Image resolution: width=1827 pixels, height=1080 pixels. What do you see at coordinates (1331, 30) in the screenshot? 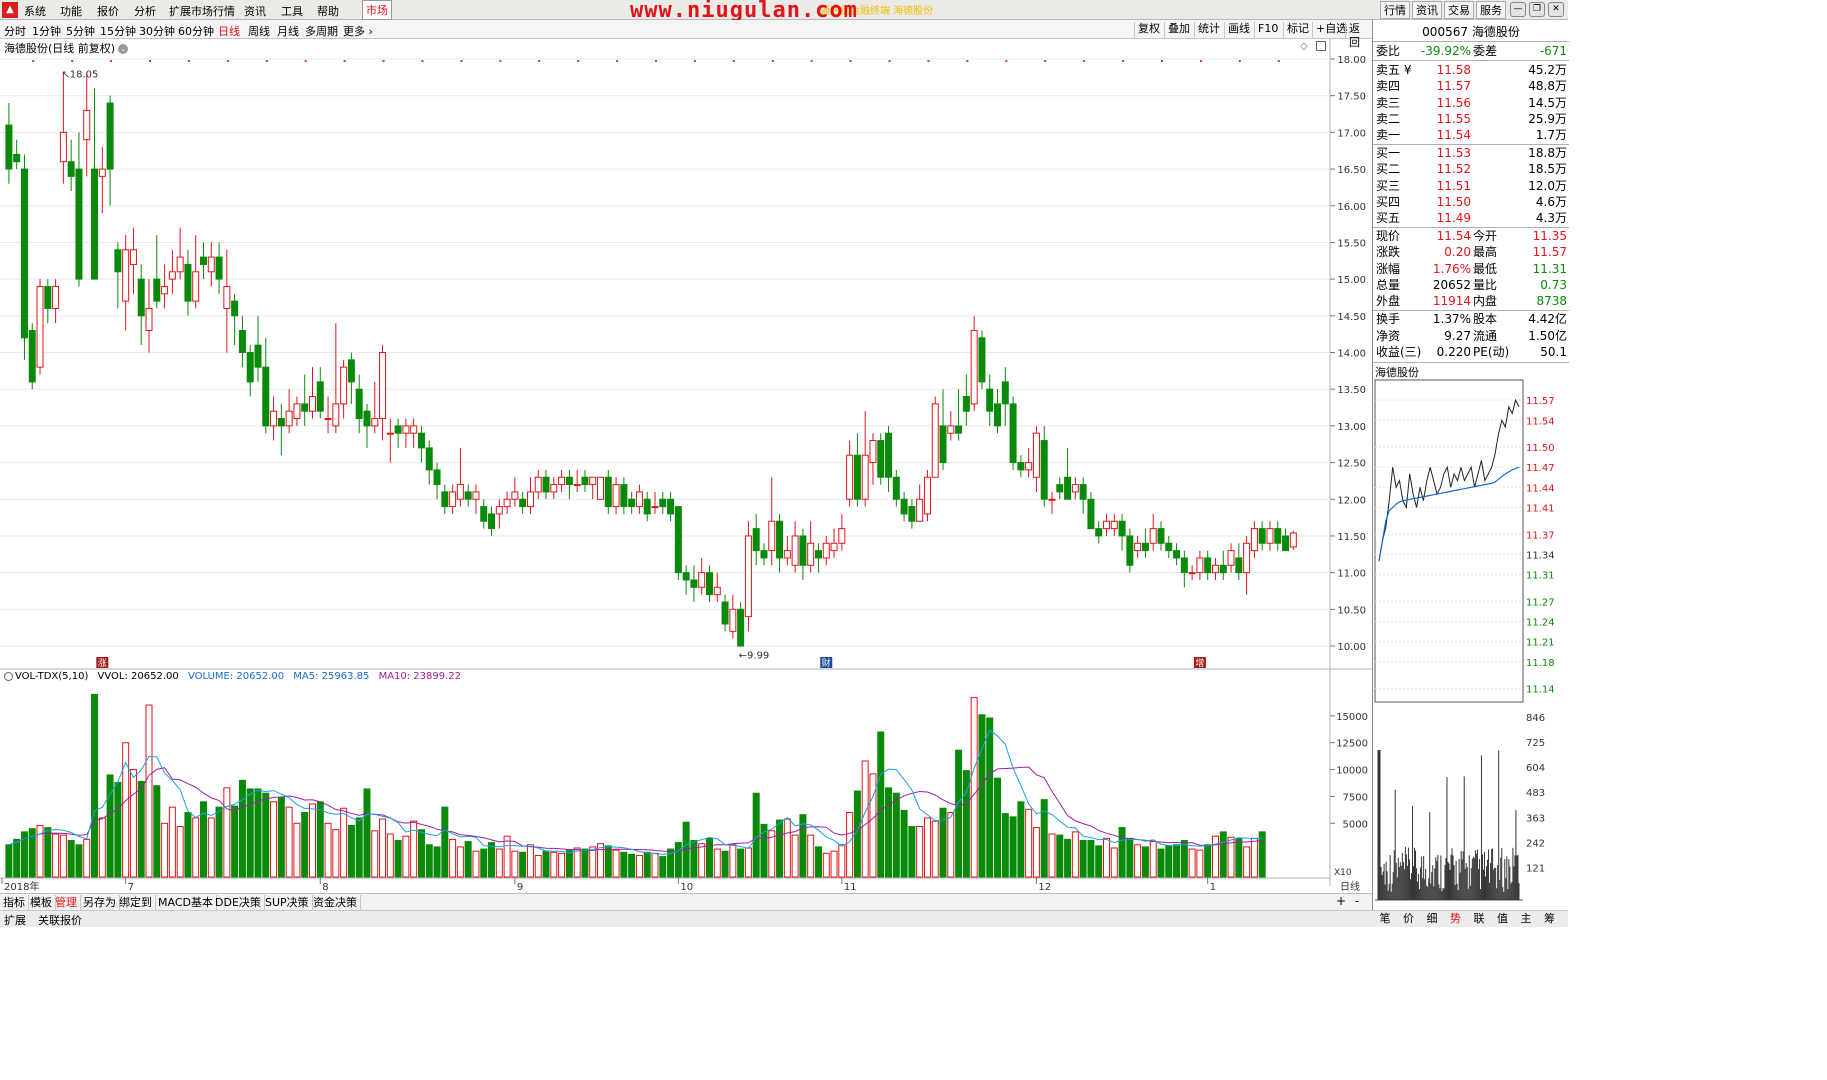
I see `tool-add-watchlist: +自选` at bounding box center [1331, 30].